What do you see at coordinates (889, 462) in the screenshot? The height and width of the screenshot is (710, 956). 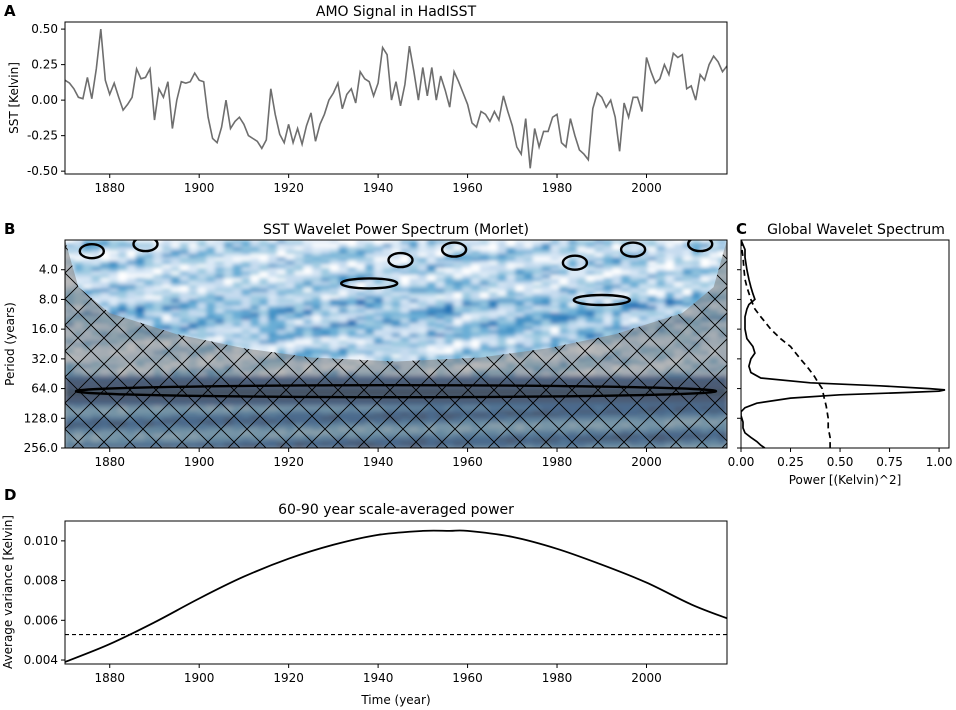 I see `panel-c-xtick-label: 0.75` at bounding box center [889, 462].